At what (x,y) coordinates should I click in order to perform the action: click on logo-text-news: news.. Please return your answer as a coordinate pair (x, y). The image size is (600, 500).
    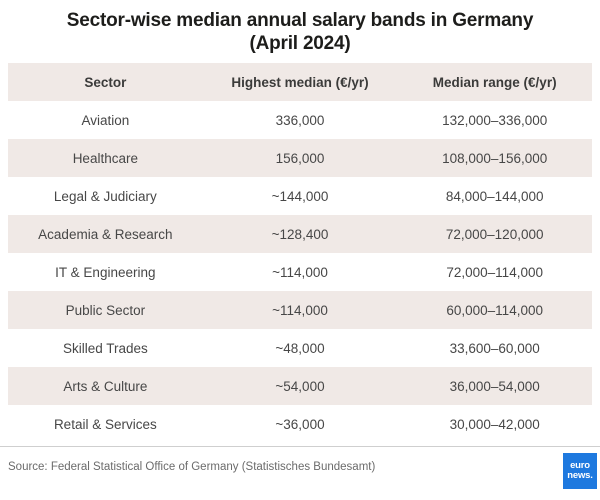
    Looking at the image, I should click on (580, 475).